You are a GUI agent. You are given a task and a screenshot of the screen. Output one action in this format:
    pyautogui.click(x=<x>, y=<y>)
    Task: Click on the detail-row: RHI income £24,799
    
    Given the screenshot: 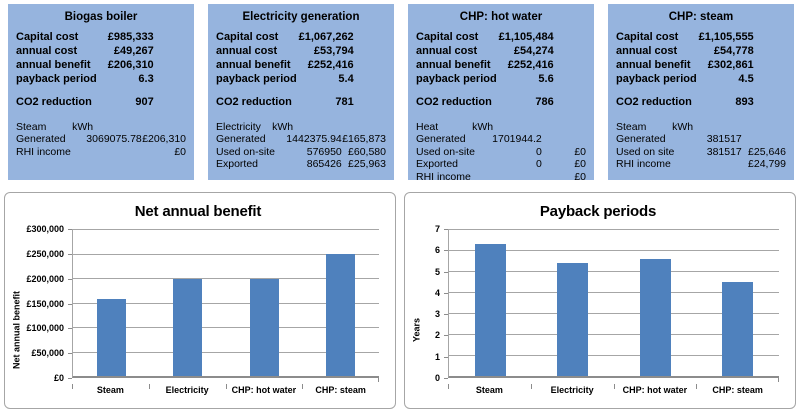 What is the action you would take?
    pyautogui.click(x=701, y=164)
    